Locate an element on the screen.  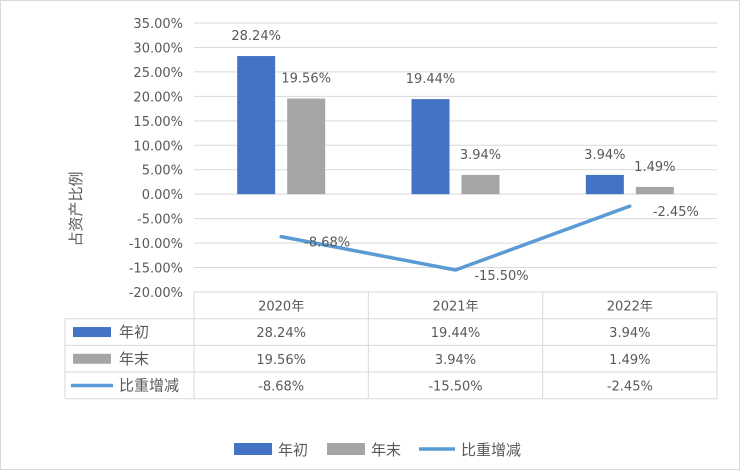
y-tick-label: 20.00% is located at coordinates (158, 97).